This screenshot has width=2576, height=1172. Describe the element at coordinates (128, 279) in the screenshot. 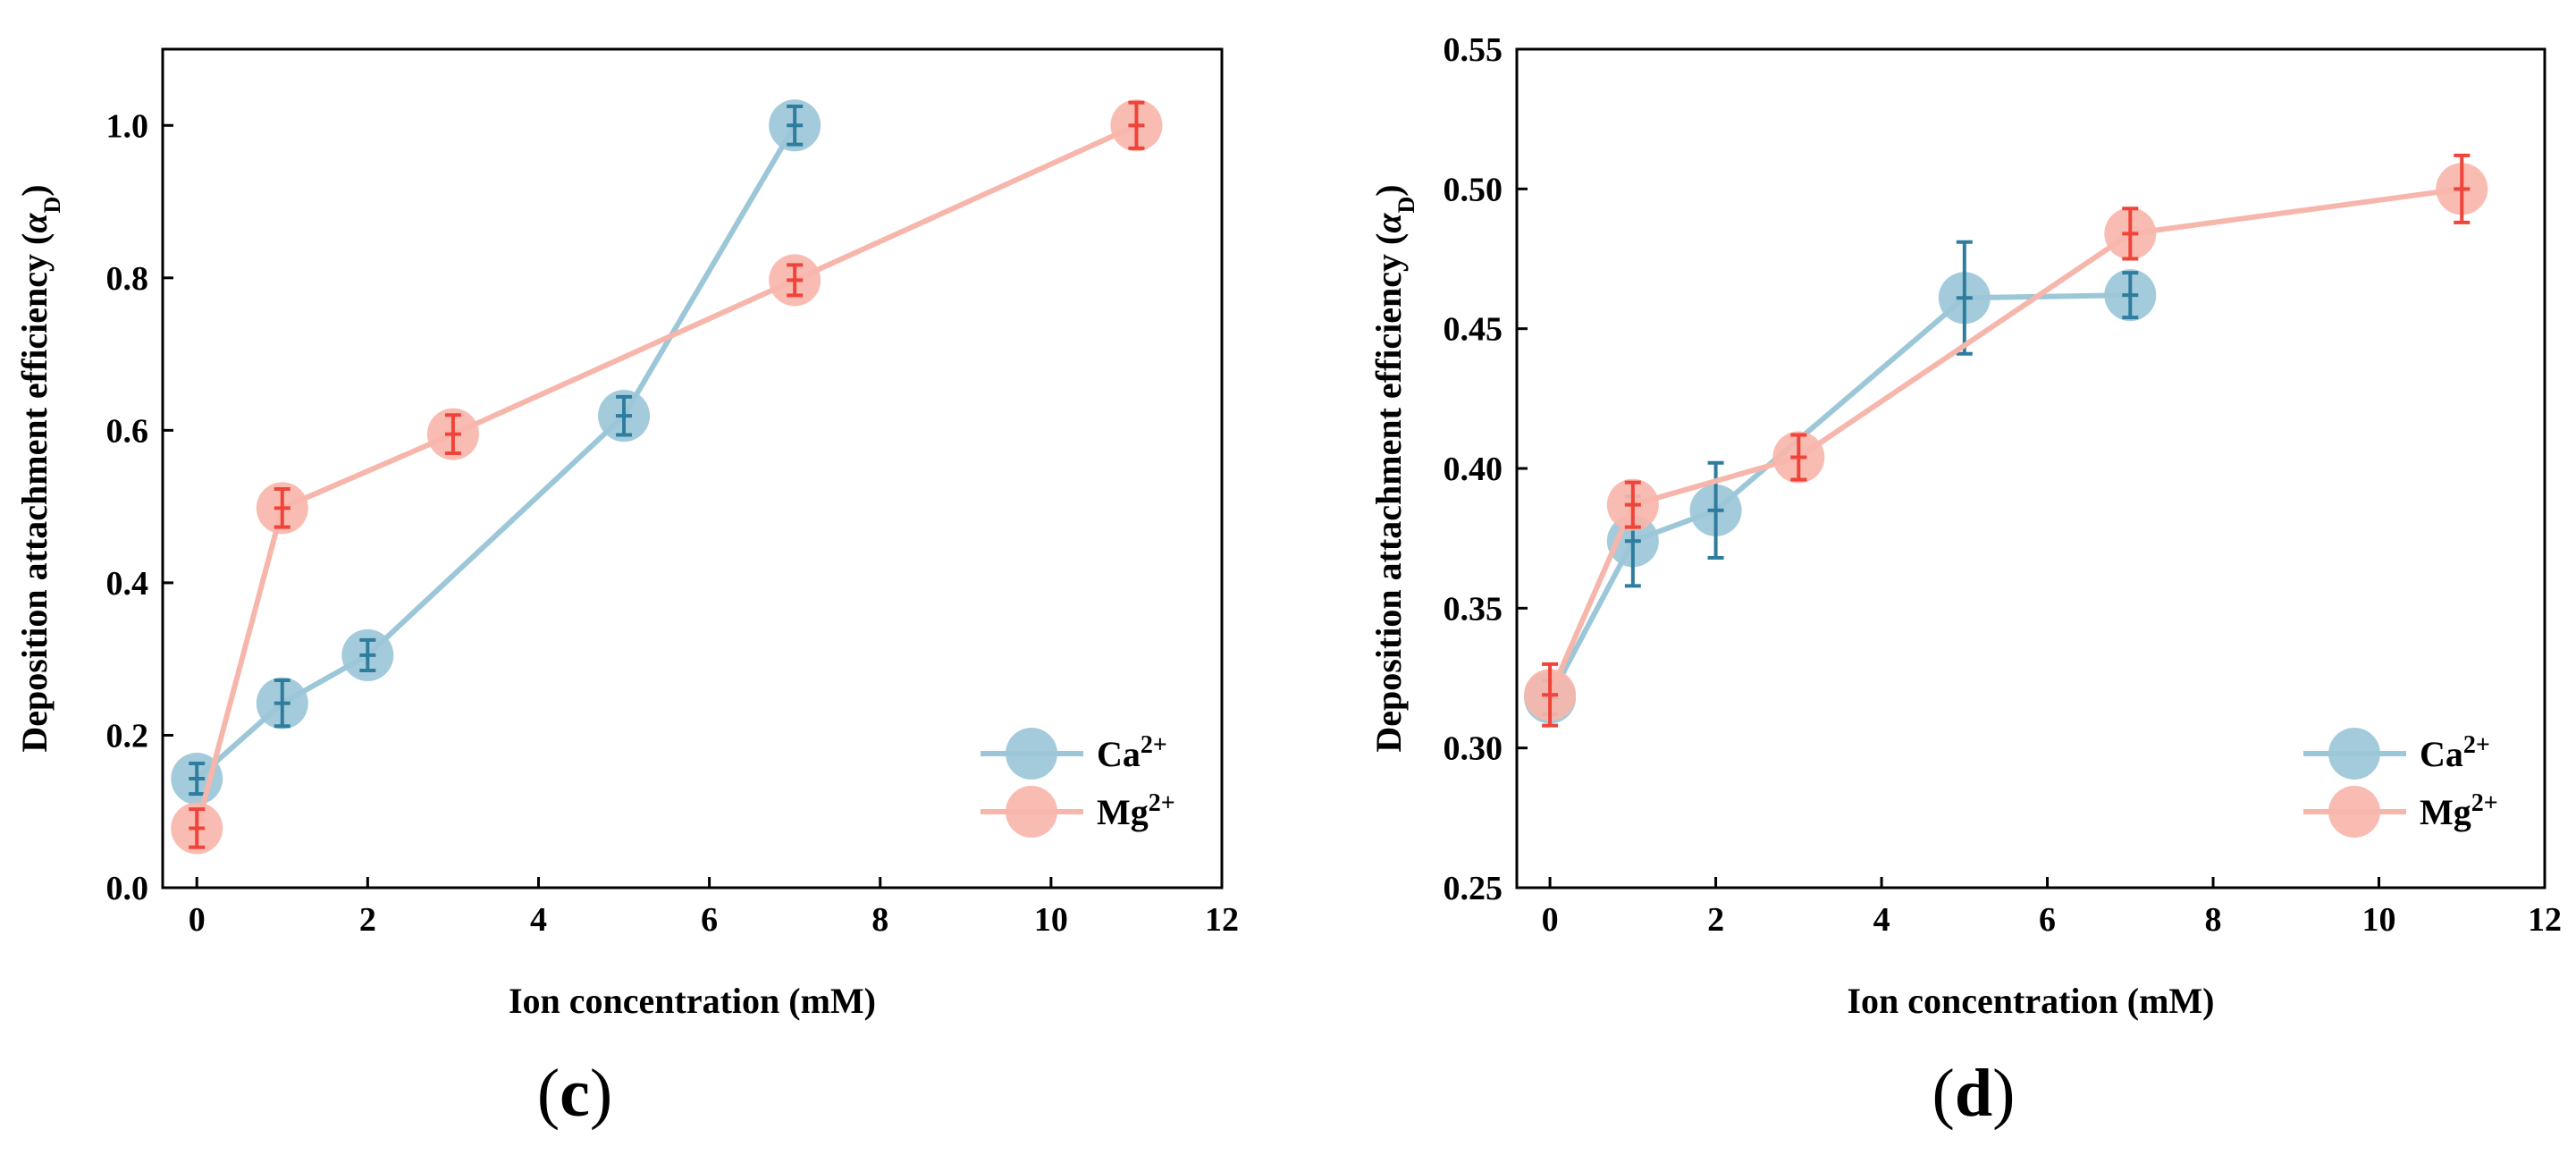

I see `y-tick-label: 0.8` at that location.